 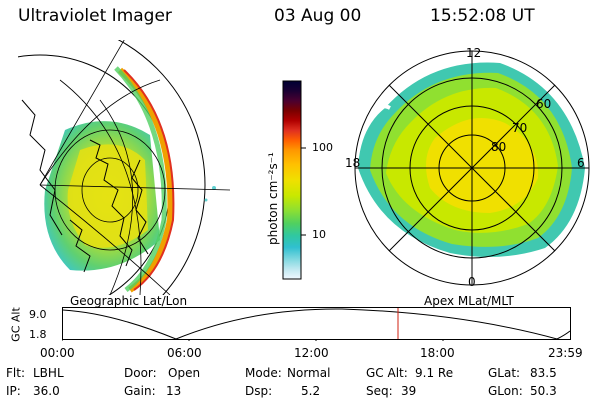 What do you see at coordinates (379, 391) in the screenshot?
I see `status-seq-label: Seq:` at bounding box center [379, 391].